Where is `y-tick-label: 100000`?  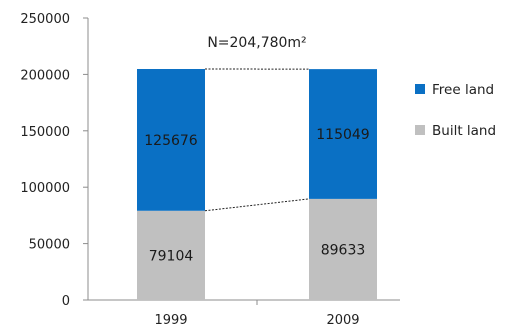
y-tick-label: 100000 is located at coordinates (45, 188).